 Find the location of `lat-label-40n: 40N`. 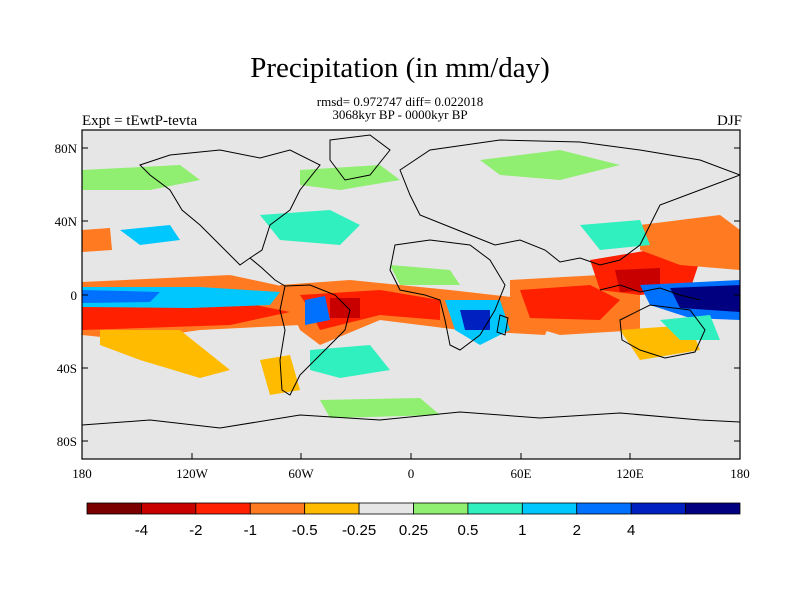

lat-label-40n: 40N is located at coordinates (66, 221).